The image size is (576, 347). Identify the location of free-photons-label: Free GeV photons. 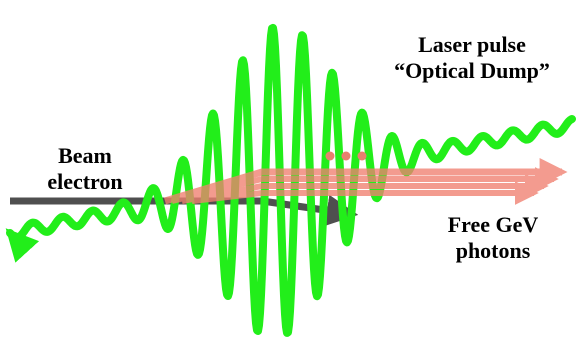
(493, 238).